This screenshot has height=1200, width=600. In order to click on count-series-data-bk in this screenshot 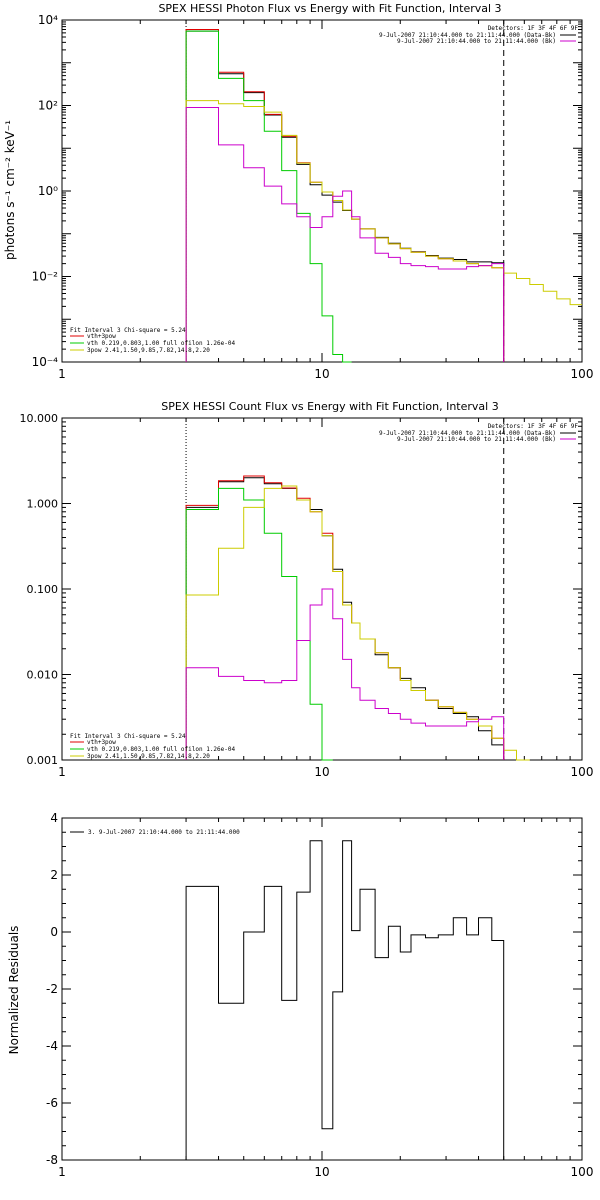, I will do `click(345, 618)`.